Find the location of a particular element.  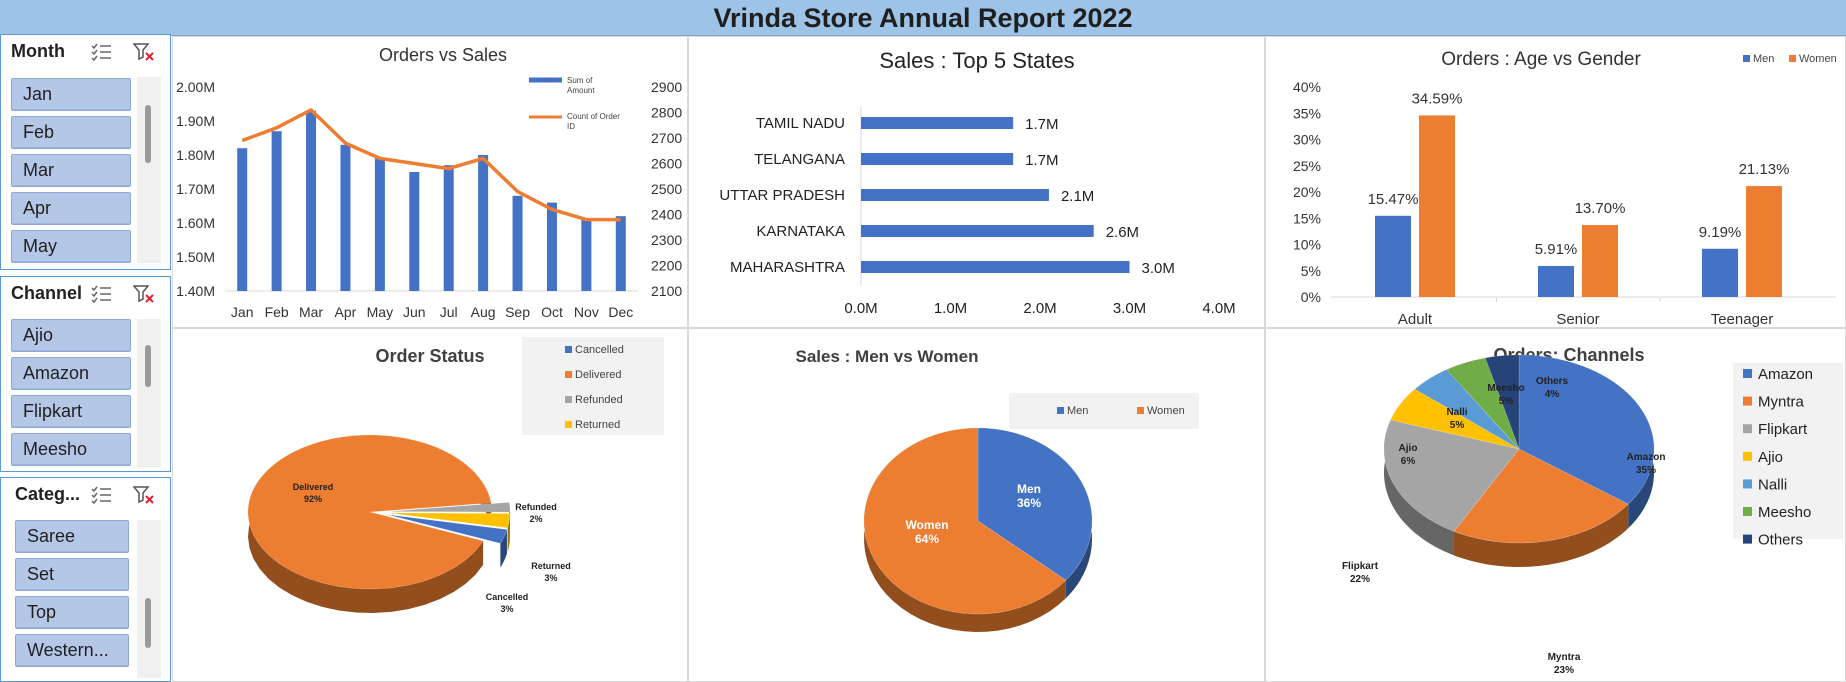

slicer-item-jan: Jan is located at coordinates (71, 94).